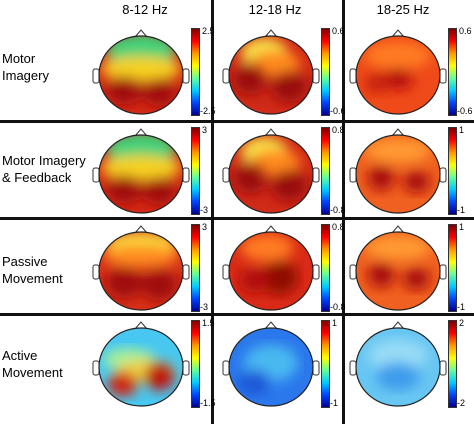 This screenshot has height=424, width=474. I want to click on topomap-r2-c2, so click(398, 268).